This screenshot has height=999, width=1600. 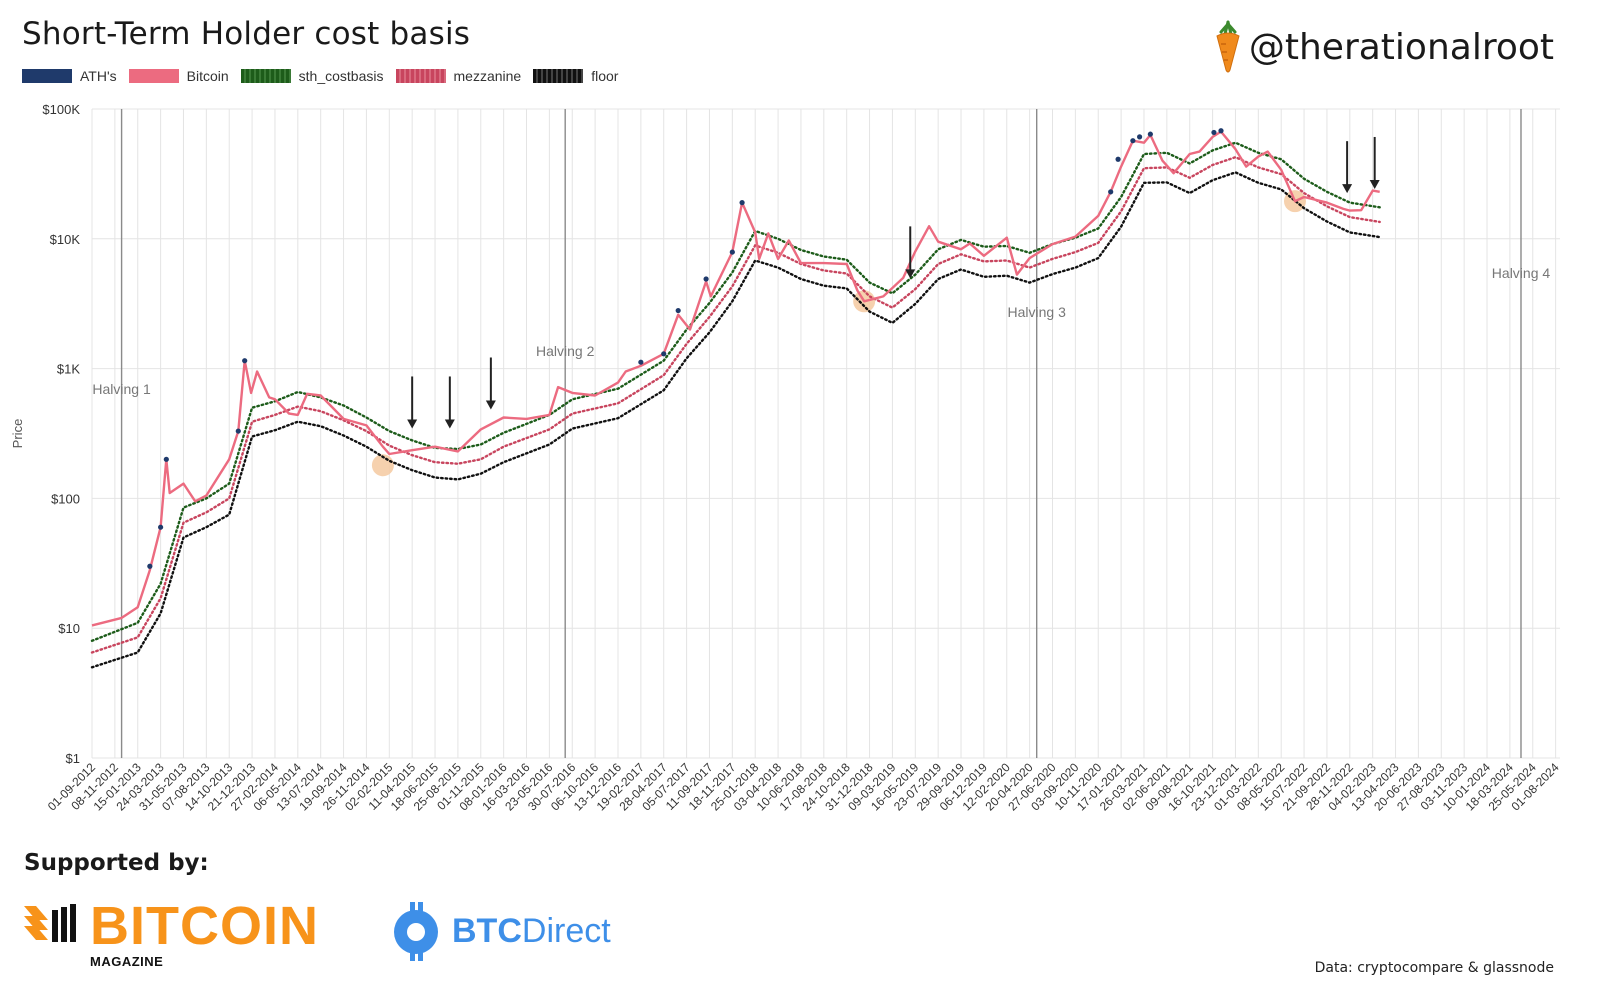 I want to click on btc-direct-logo: BTCDirect, so click(x=501, y=931).